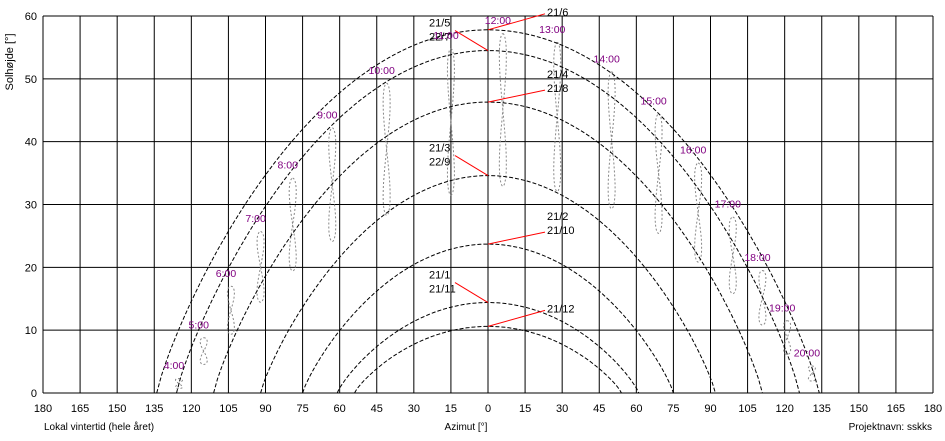 The width and height of the screenshot is (945, 441). Describe the element at coordinates (439, 163) in the screenshot. I see `date-label: 22/9` at that location.